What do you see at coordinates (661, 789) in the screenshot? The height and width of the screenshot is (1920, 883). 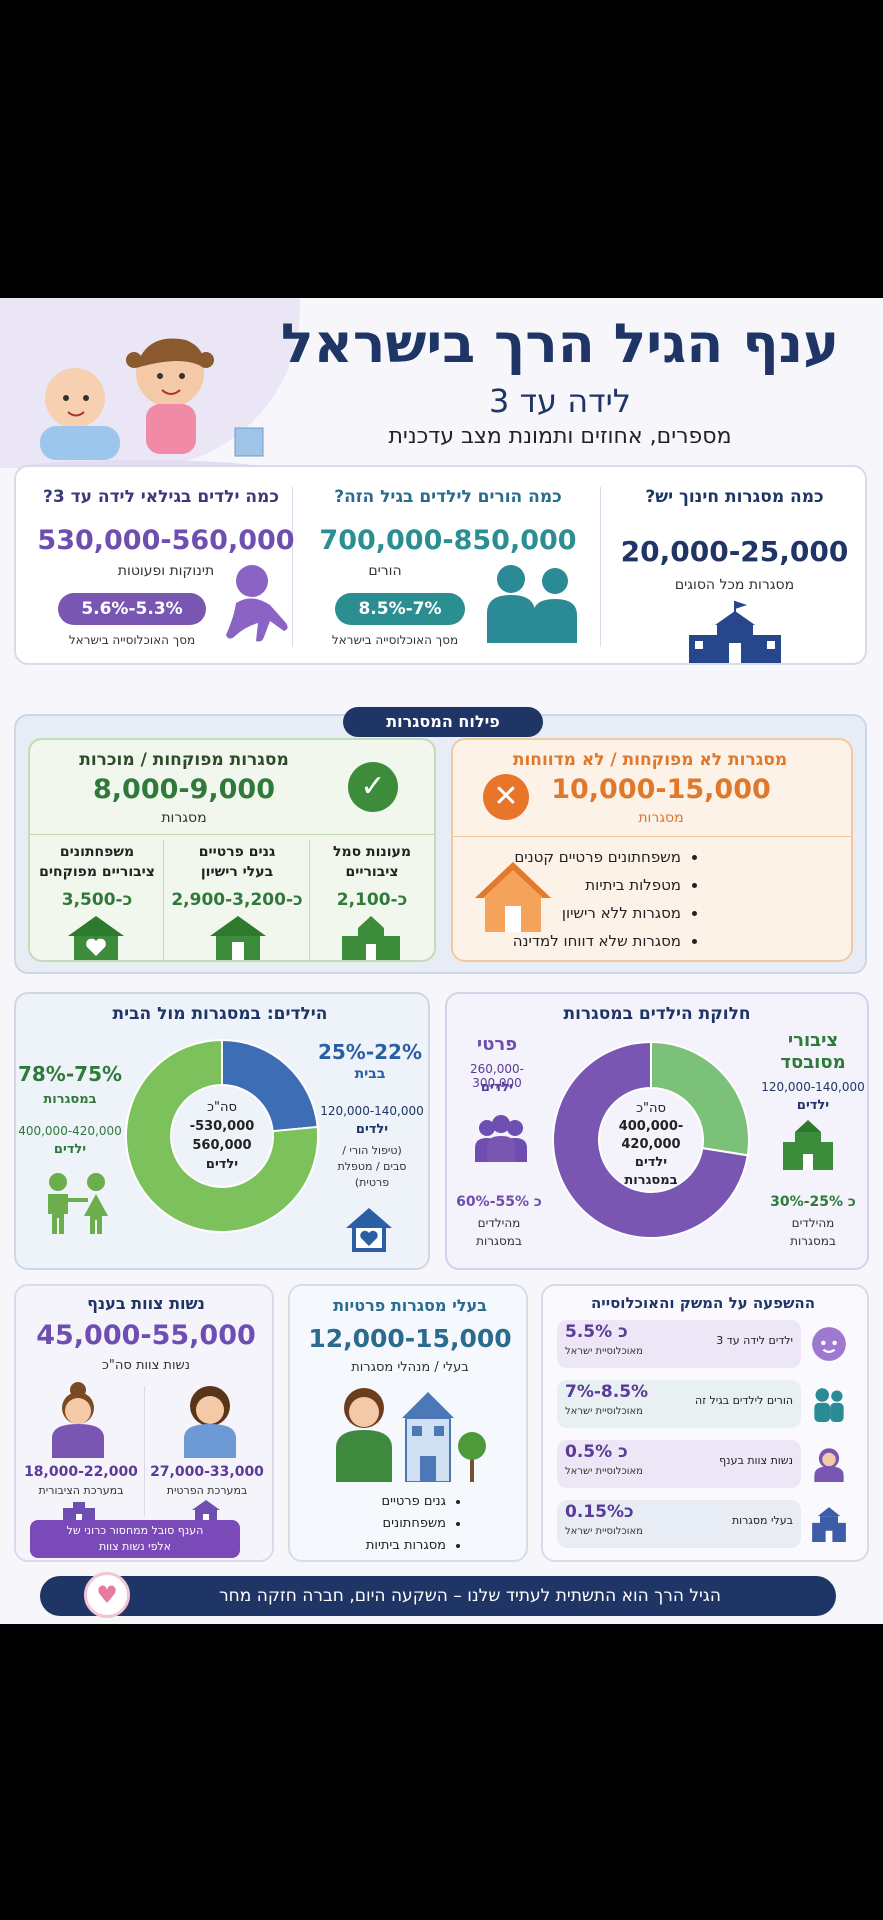 I see `unsupervised-value: 10,000-15,000` at bounding box center [661, 789].